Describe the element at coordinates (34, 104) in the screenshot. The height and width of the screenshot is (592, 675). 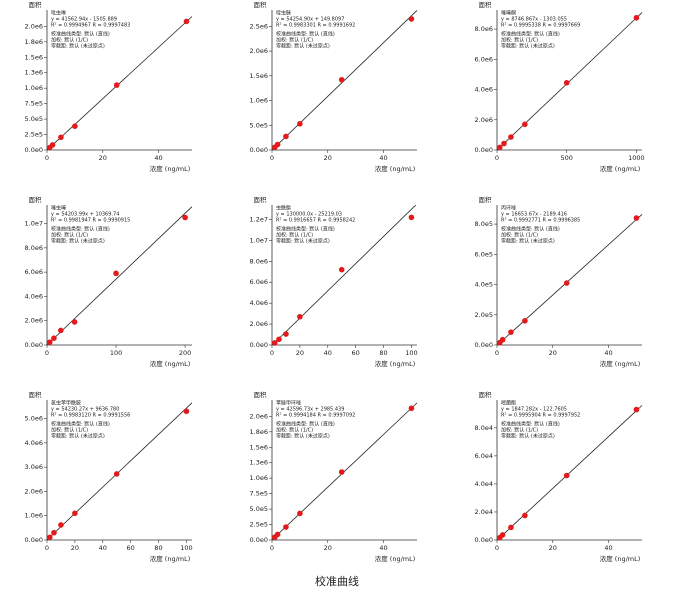
I see `y-tick-label: 7.5e5` at that location.